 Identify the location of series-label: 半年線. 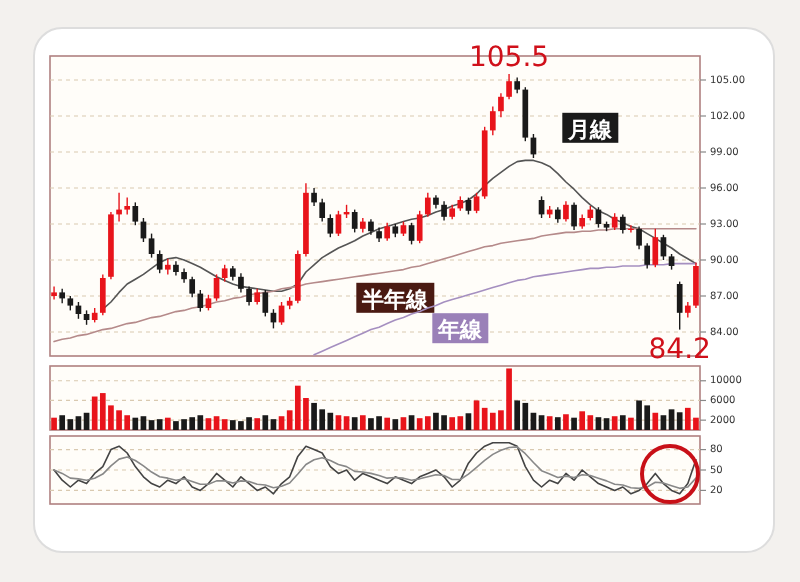
(395, 299).